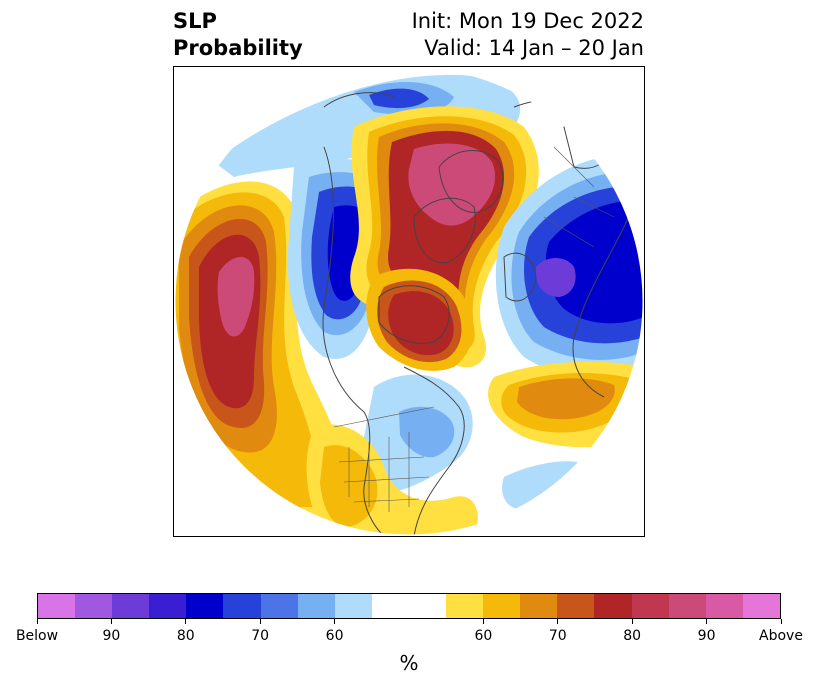  What do you see at coordinates (471, 181) in the screenshot?
I see `greenland` at bounding box center [471, 181].